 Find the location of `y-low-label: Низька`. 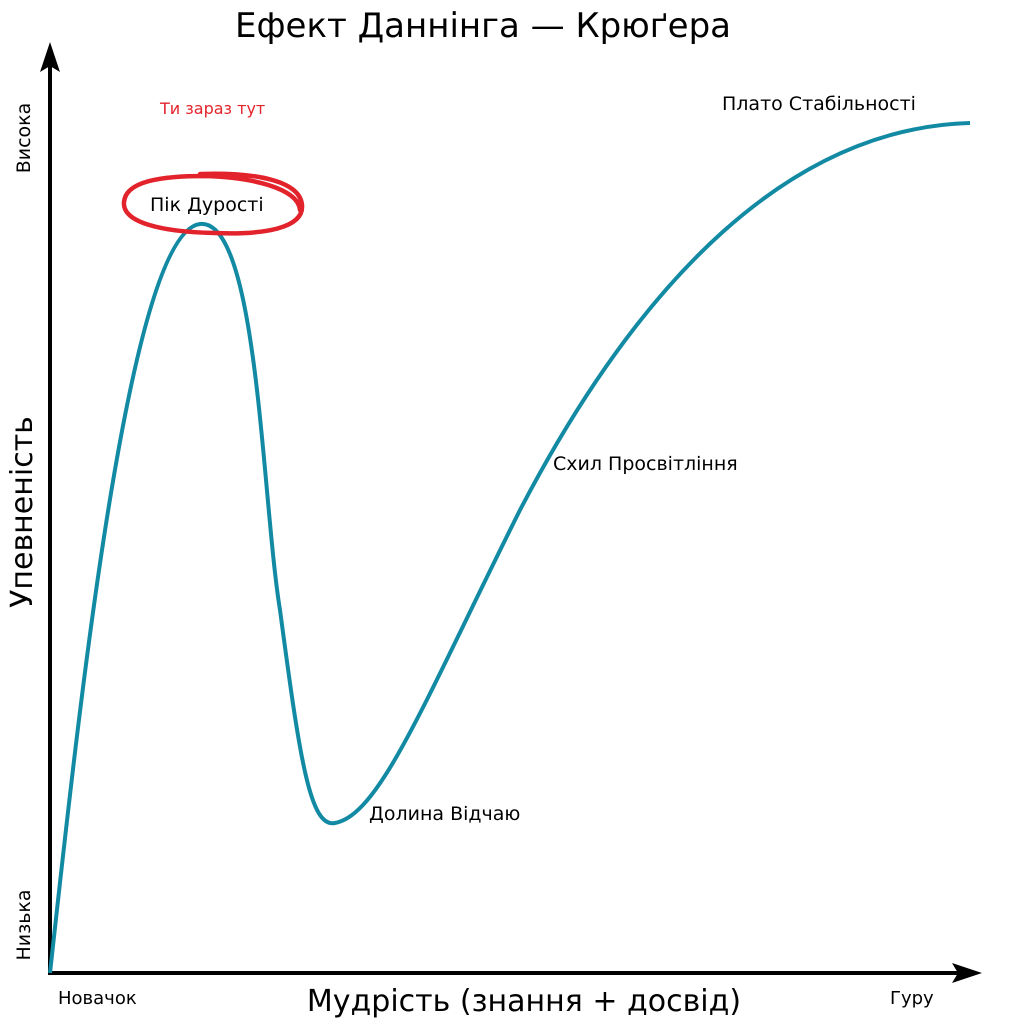

y-low-label: Низька is located at coordinates (24, 924).